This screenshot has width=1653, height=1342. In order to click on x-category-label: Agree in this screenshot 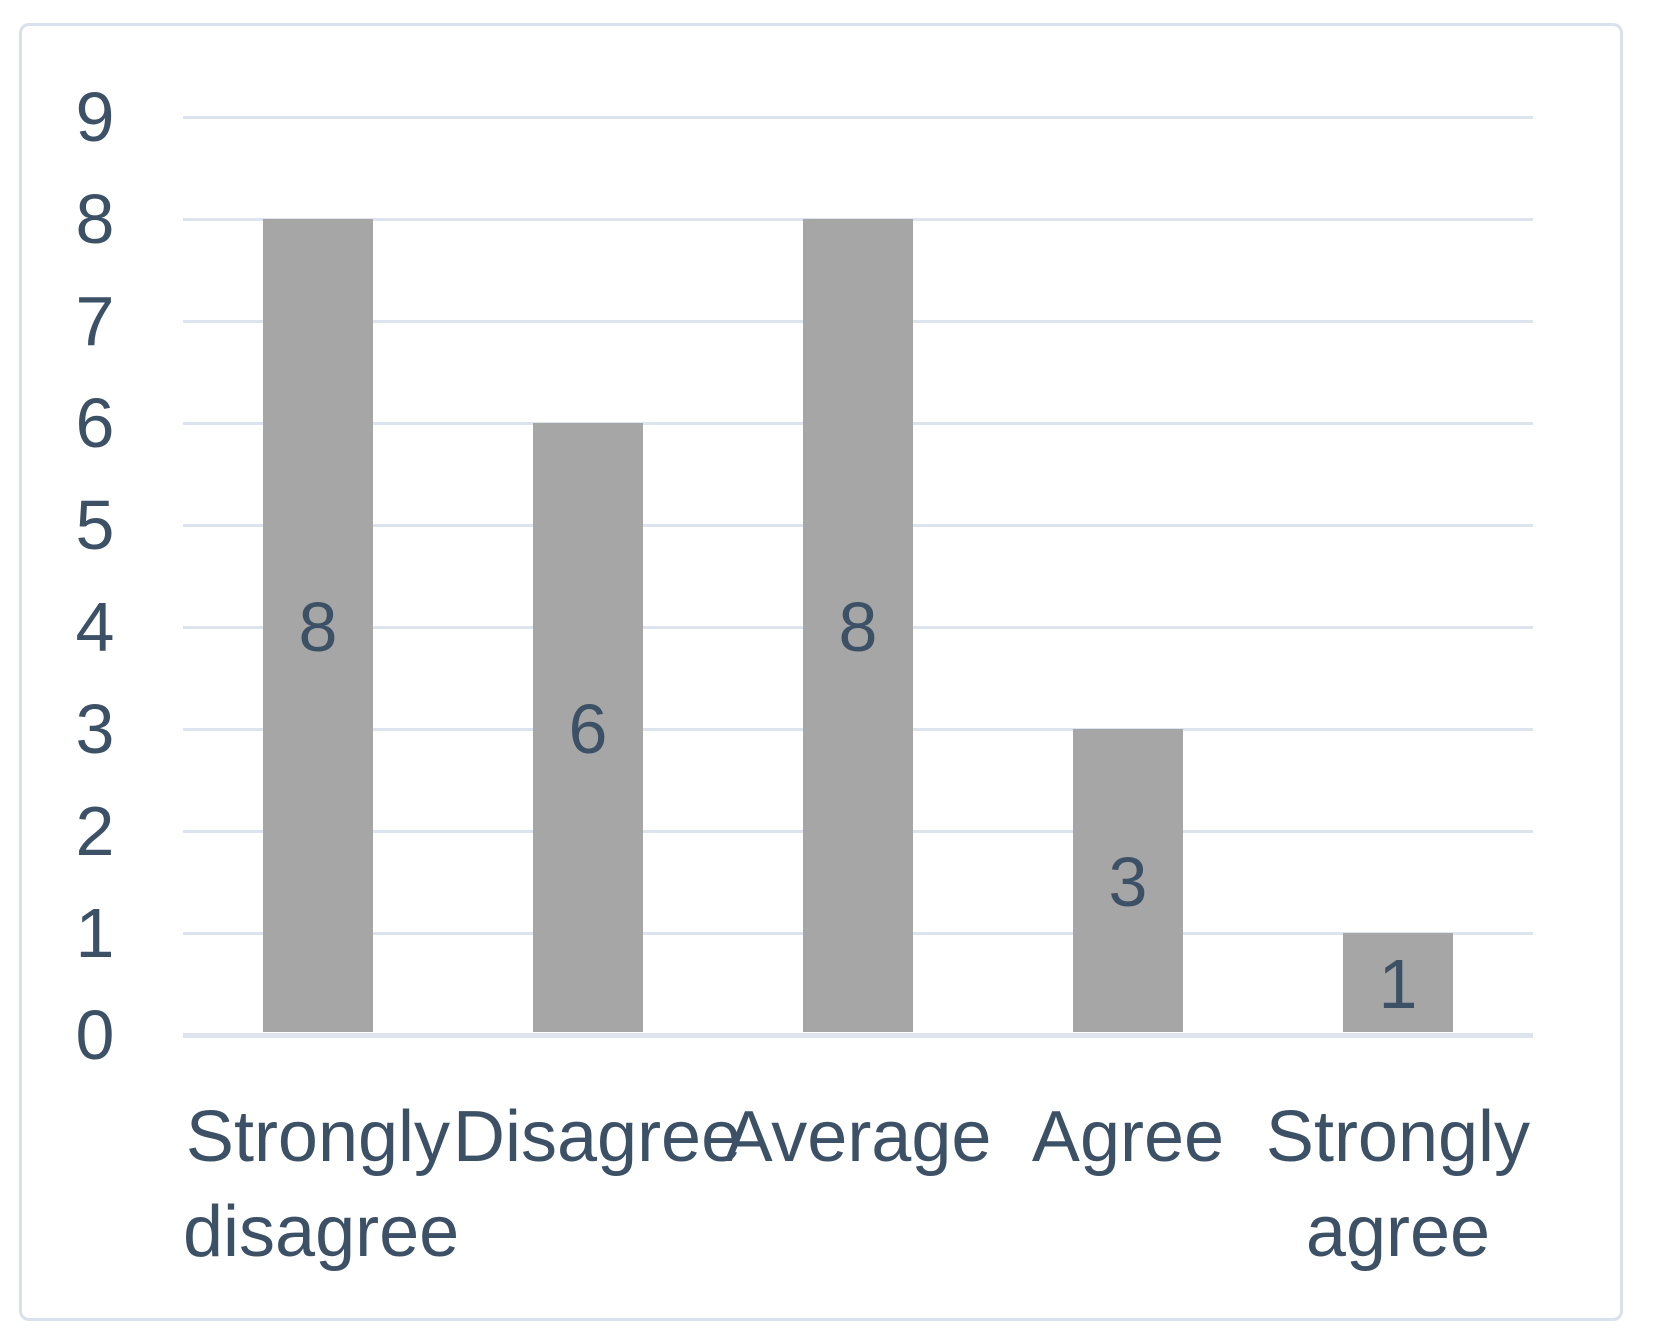, I will do `click(1128, 1137)`.